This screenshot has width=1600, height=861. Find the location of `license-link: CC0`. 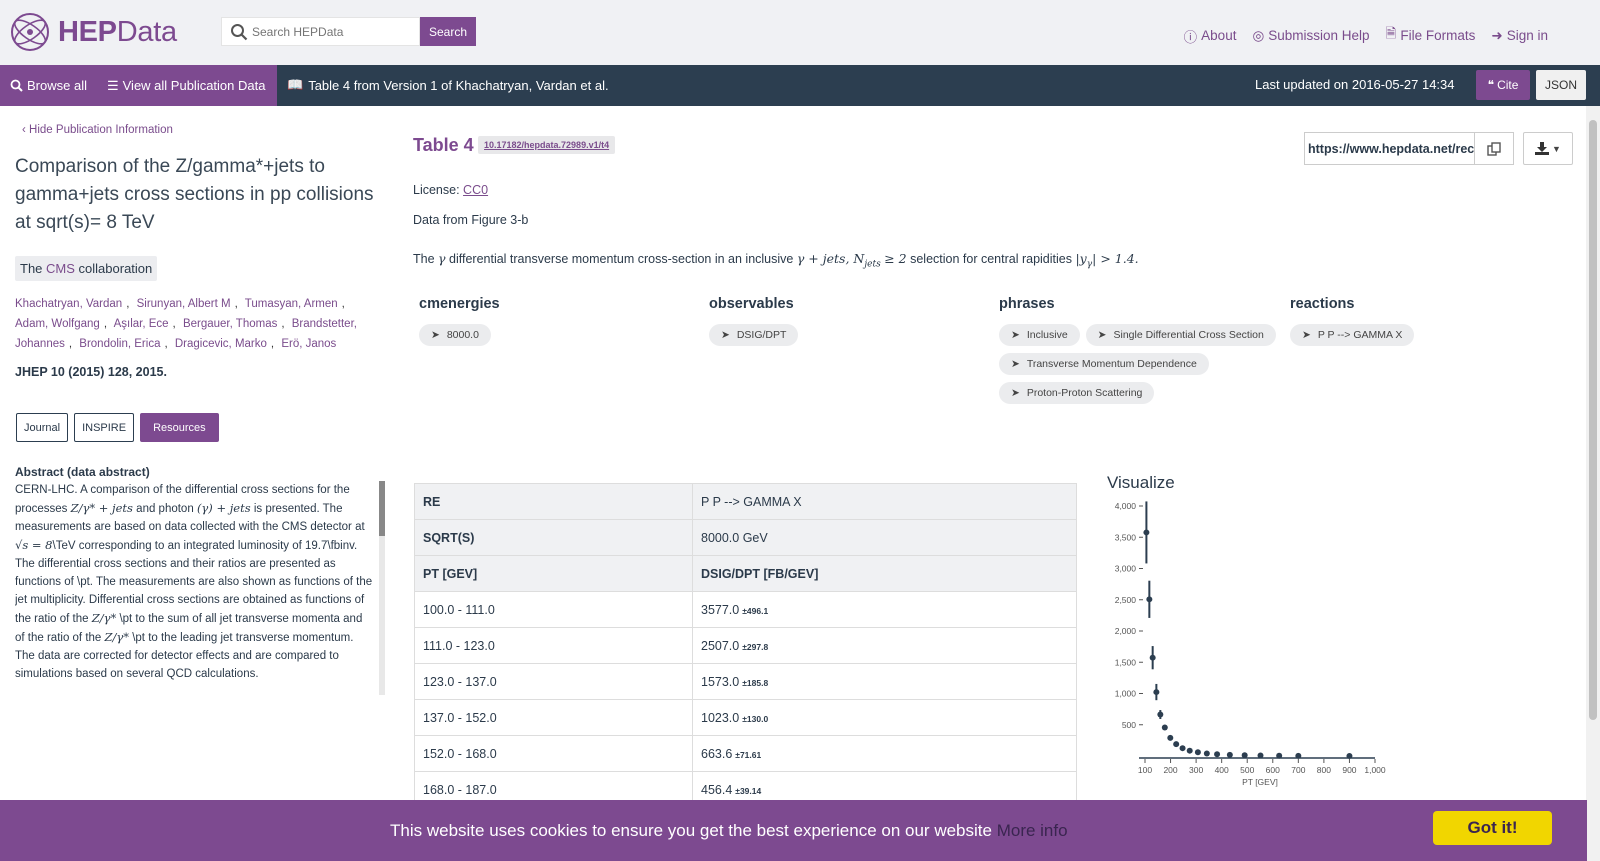

license-link: CC0 is located at coordinates (476, 190).